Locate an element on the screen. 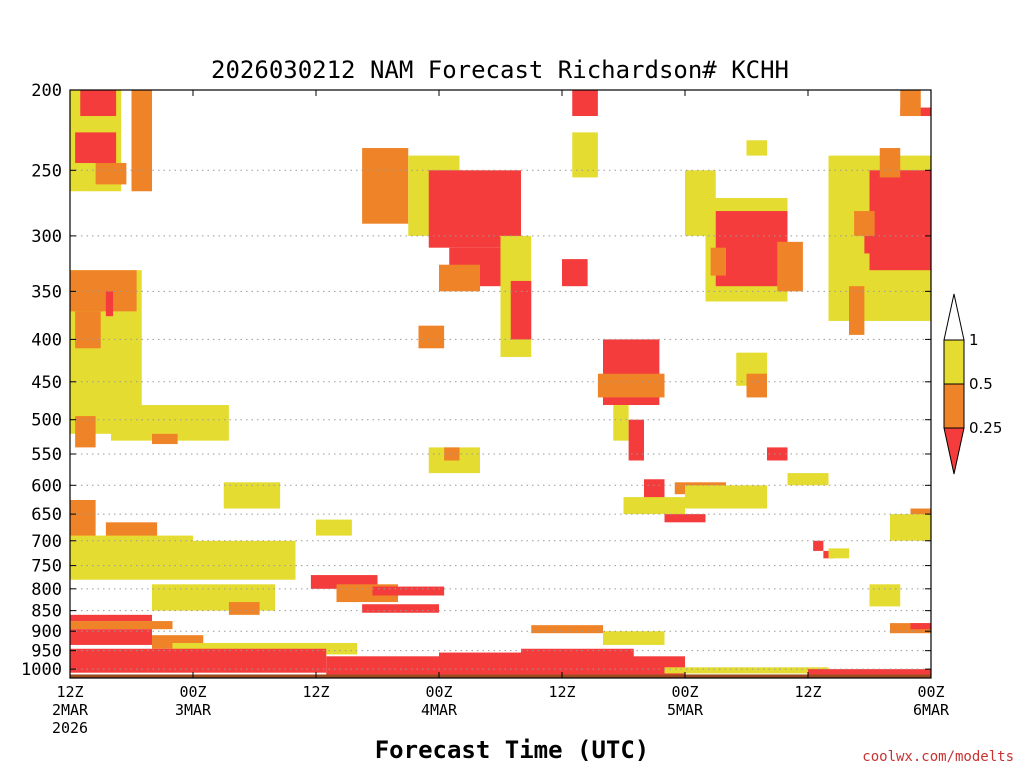 The height and width of the screenshot is (768, 1024). x-tick-date-label: 3MAR is located at coordinates (193, 710).